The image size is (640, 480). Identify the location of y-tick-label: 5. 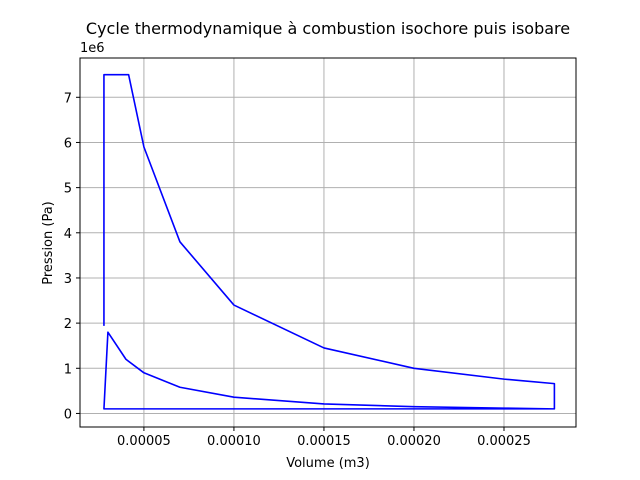
(68, 189).